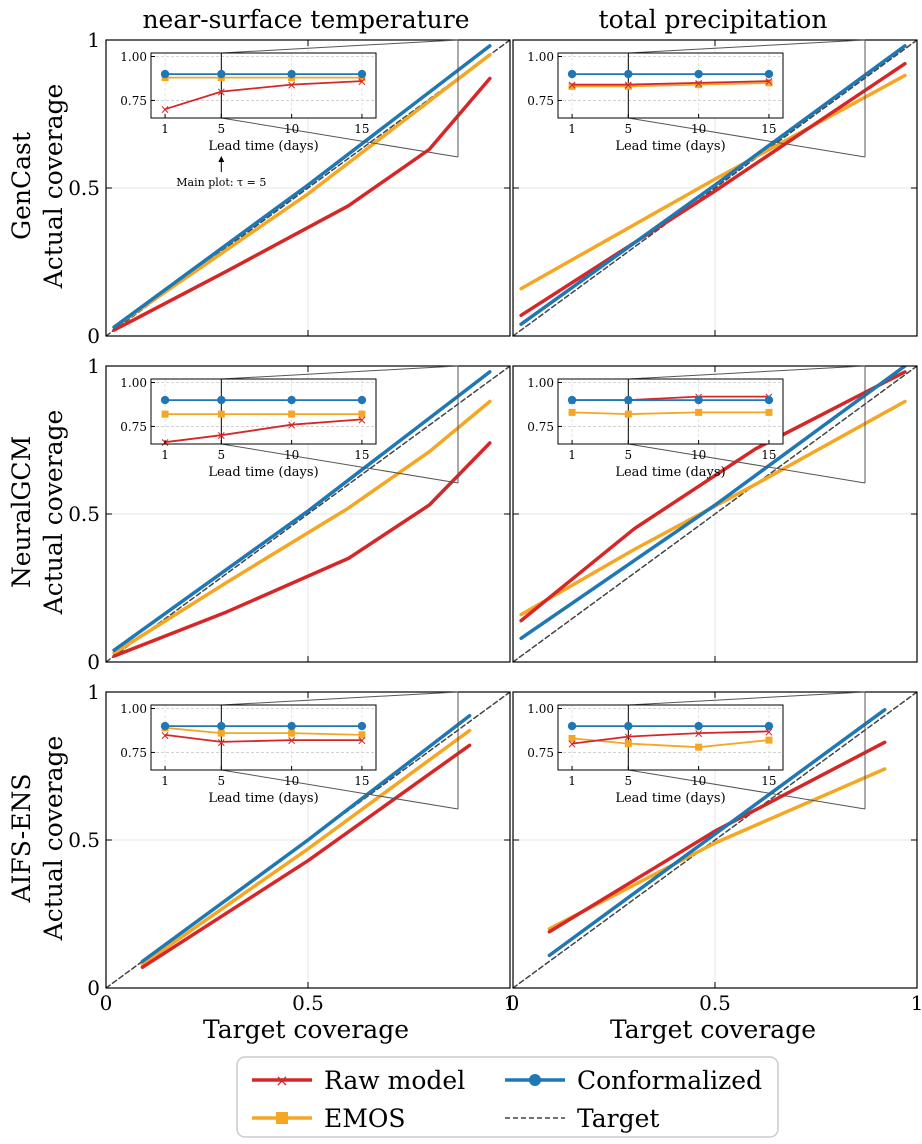 This screenshot has height=1144, width=922. Describe the element at coordinates (507, 1097) in the screenshot. I see `legend-frame` at that location.